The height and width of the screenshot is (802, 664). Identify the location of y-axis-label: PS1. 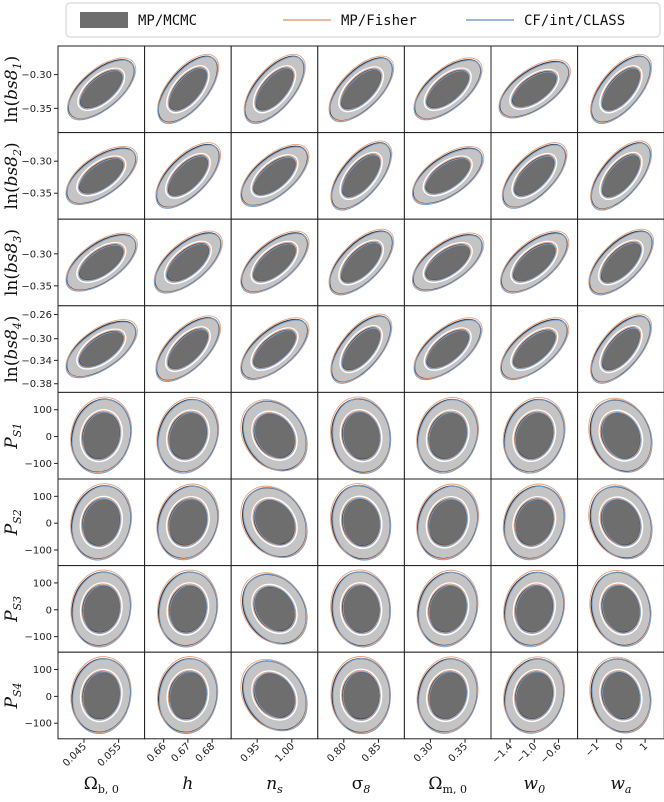
(13, 436).